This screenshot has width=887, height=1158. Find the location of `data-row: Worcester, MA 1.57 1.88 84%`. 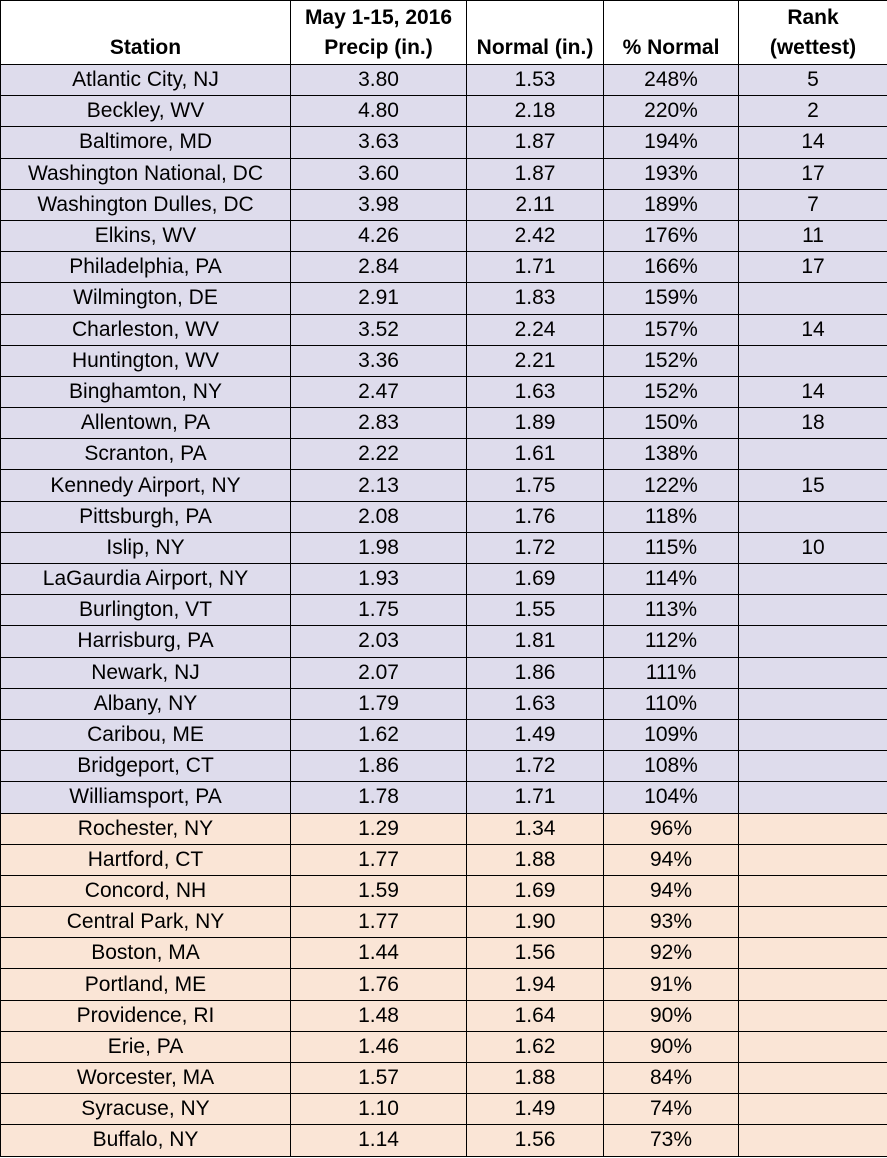

data-row: Worcester, MA 1.57 1.88 84% is located at coordinates (443, 1078).